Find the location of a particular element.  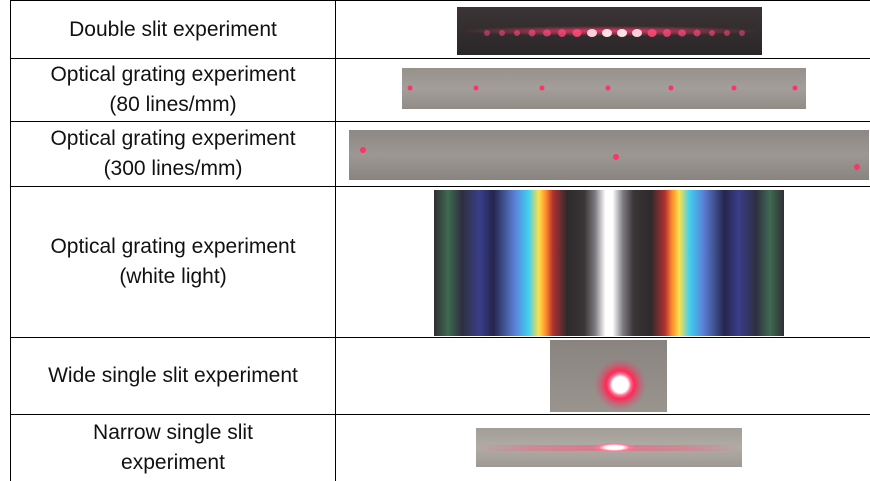

table-row-narrow-single-slit: Narrow single slit experiment is located at coordinates (440, 448).